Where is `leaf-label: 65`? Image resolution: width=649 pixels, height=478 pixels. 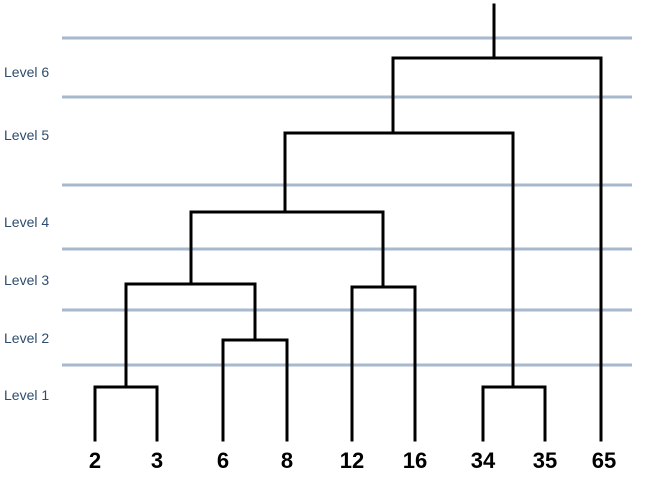
leaf-label: 65 is located at coordinates (604, 460).